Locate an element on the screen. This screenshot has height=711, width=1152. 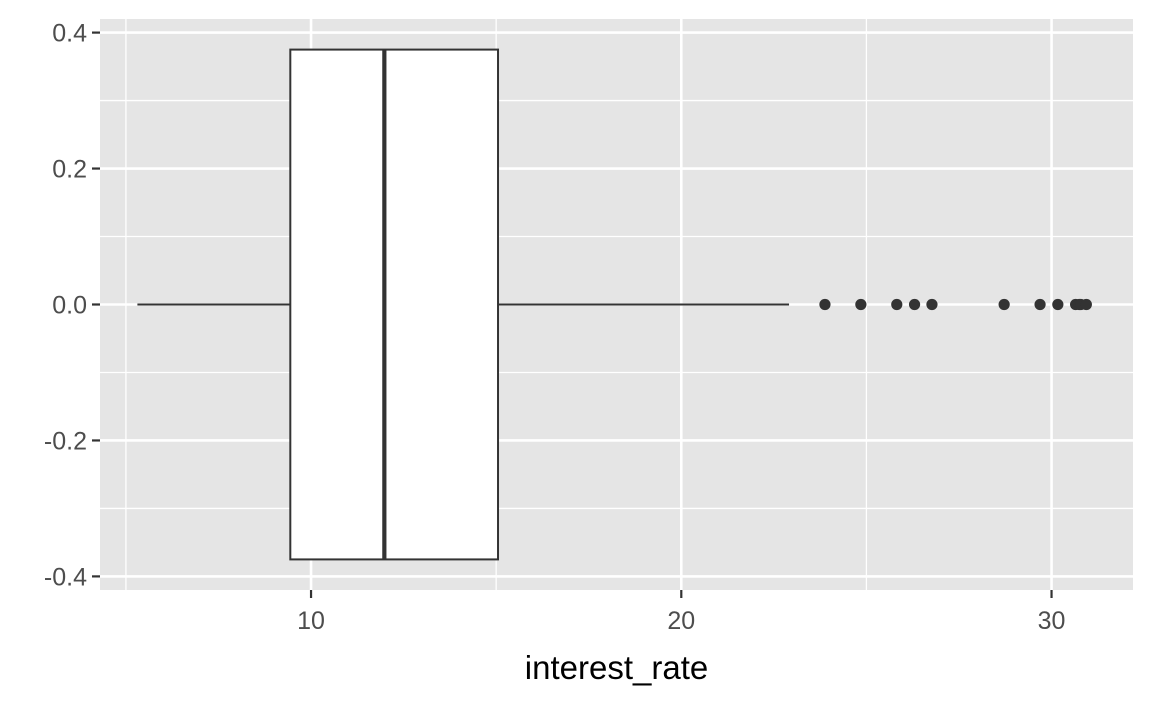
x-axis: 10 20 30 is located at coordinates (681, 612).